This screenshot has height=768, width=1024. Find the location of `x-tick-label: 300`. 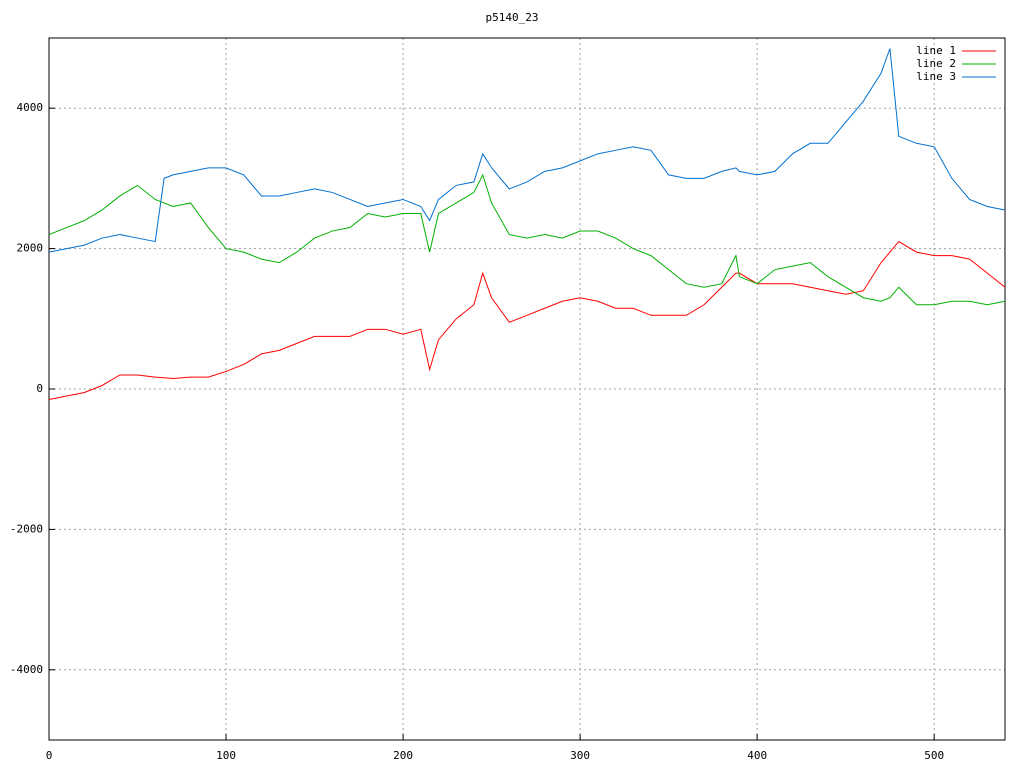

x-tick-label: 300 is located at coordinates (580, 755).